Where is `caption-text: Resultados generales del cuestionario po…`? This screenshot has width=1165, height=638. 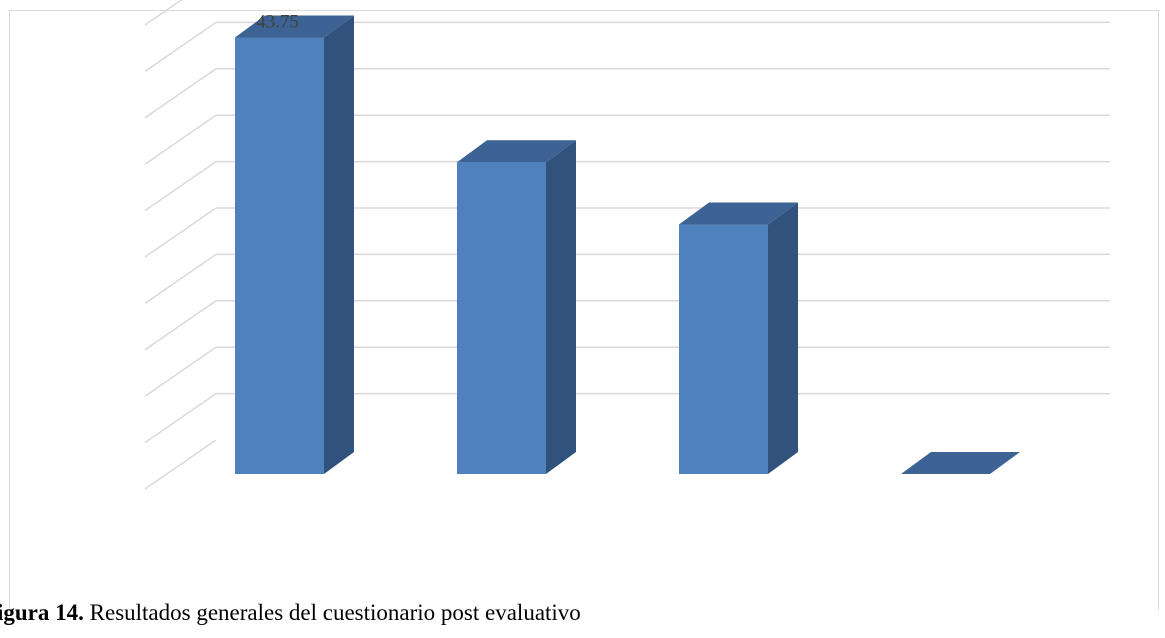
caption-text: Resultados generales del cuestionario po… is located at coordinates (332, 612).